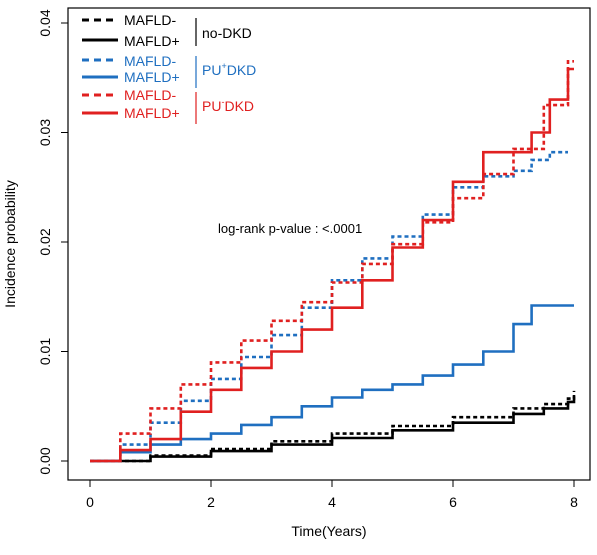 This screenshot has width=597, height=555. Describe the element at coordinates (10, 244) in the screenshot. I see `y-axis-label: Incidence probability` at that location.